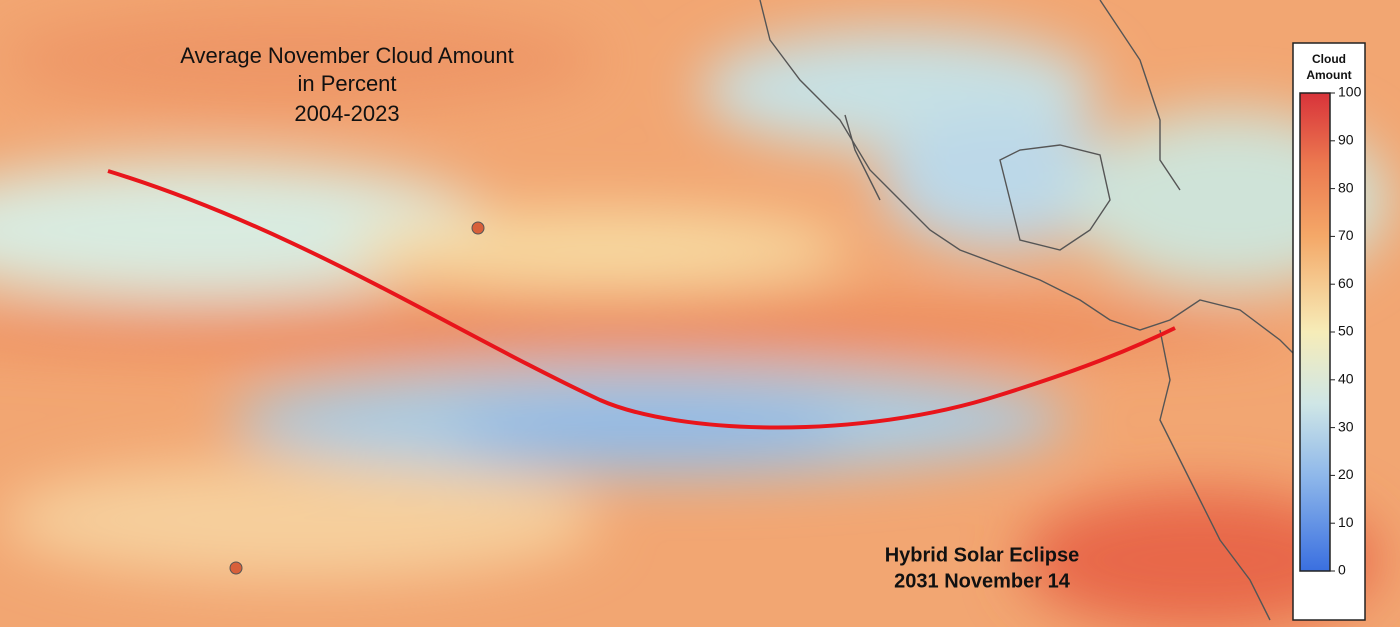 Image resolution: width=1400 pixels, height=627 pixels. I want to click on tick-label: 100, so click(1350, 92).